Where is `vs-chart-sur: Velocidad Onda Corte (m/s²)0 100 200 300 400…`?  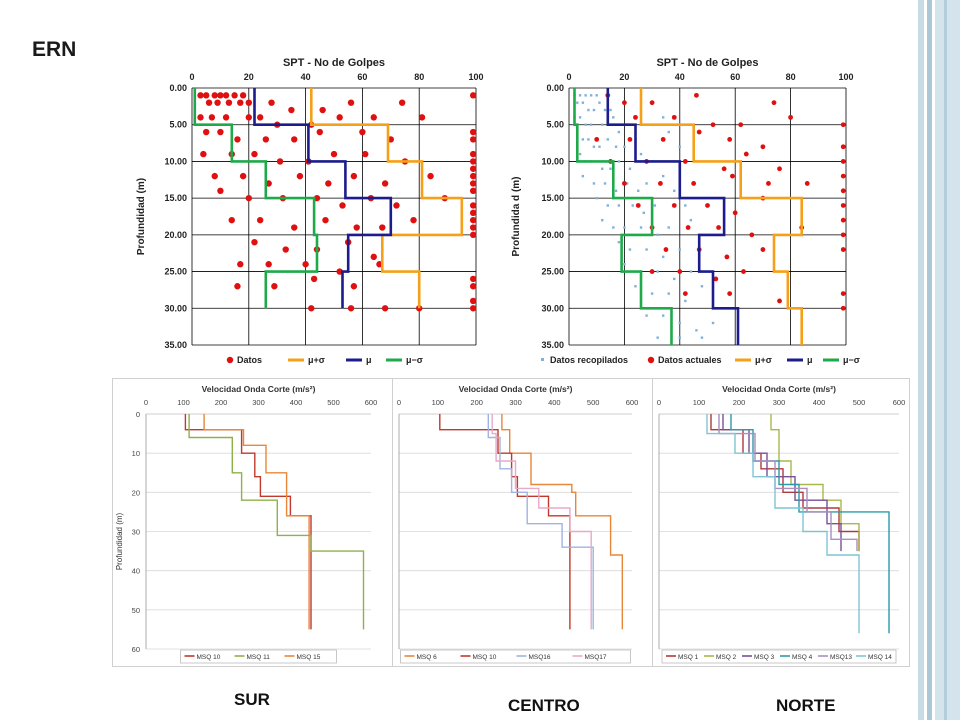 vs-chart-sur: Velocidad Onda Corte (m/s²)0 100 200 300 400… is located at coordinates (246, 524).